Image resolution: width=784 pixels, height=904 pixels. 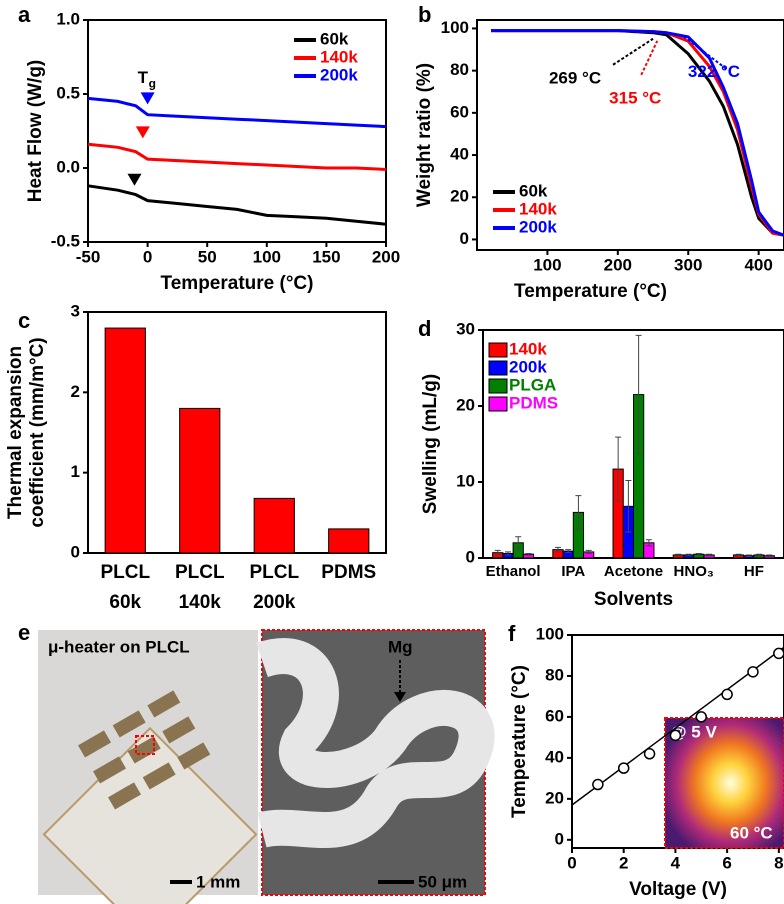 I want to click on annotation: 315 °C, so click(x=635, y=97).